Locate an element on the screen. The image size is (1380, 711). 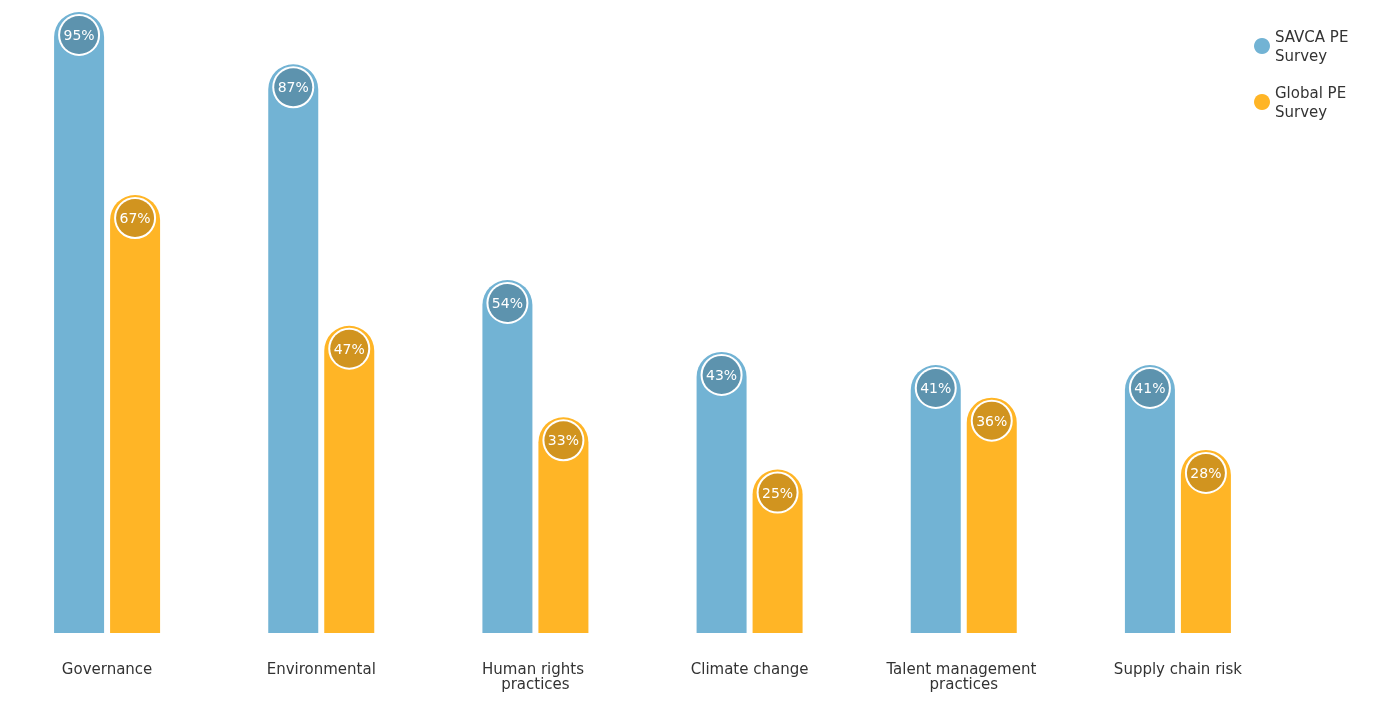
x-tick-label: Climate change is located at coordinates (749, 668).